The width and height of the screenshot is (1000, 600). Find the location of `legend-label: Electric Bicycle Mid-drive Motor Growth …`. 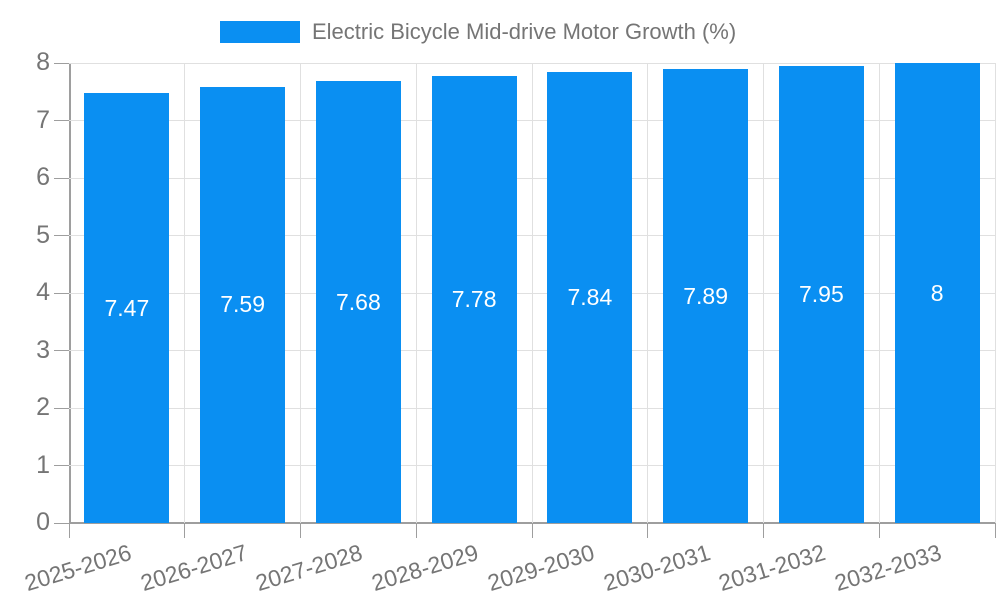

legend-label: Electric Bicycle Mid-drive Motor Growth … is located at coordinates (524, 31).